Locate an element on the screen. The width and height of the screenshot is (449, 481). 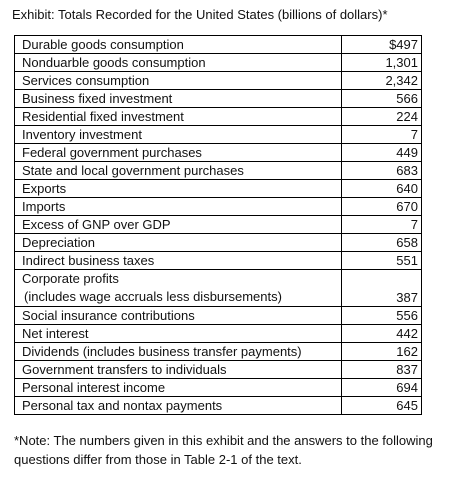
table-row: Net interest 442 is located at coordinates (218, 333).